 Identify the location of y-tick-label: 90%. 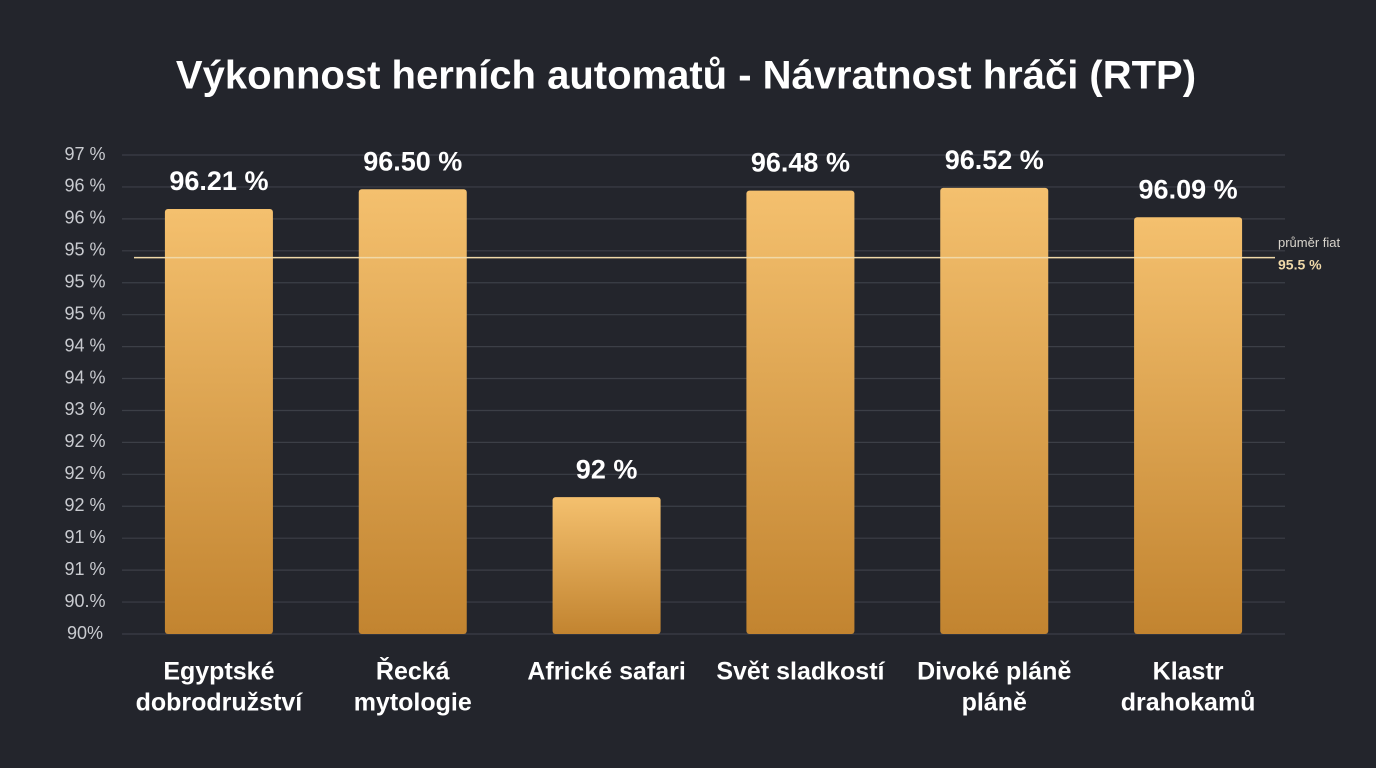
(85, 633).